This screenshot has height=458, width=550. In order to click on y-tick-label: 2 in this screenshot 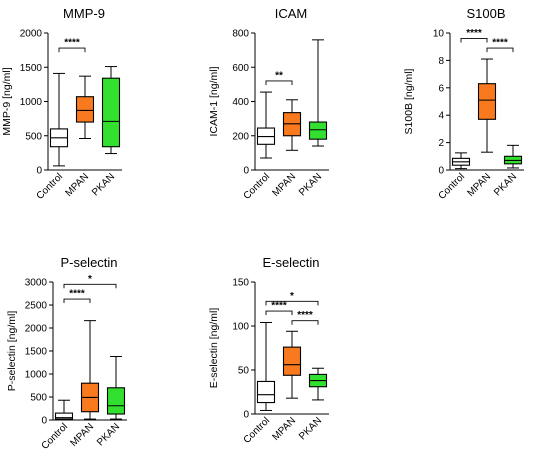, I will do `click(441, 143)`.